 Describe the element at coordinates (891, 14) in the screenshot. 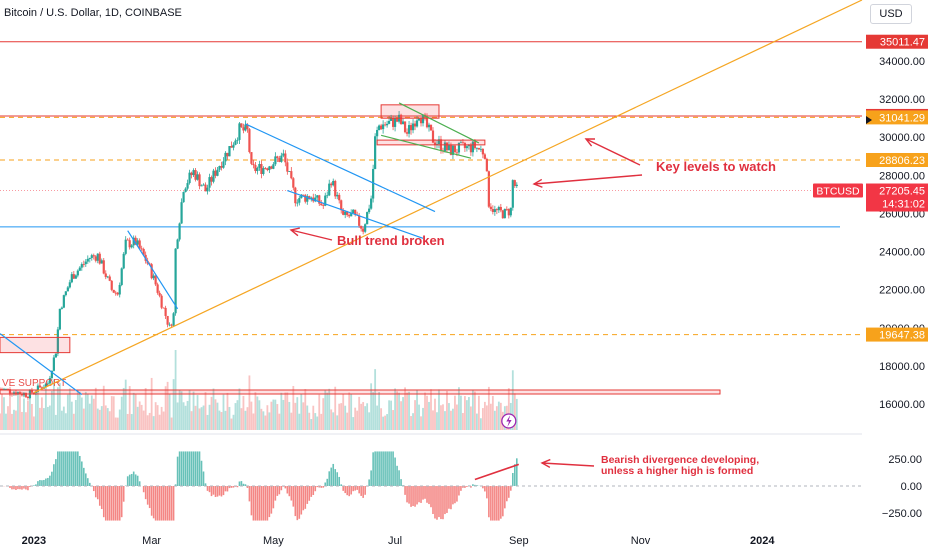

I see `currency-button: USD` at that location.